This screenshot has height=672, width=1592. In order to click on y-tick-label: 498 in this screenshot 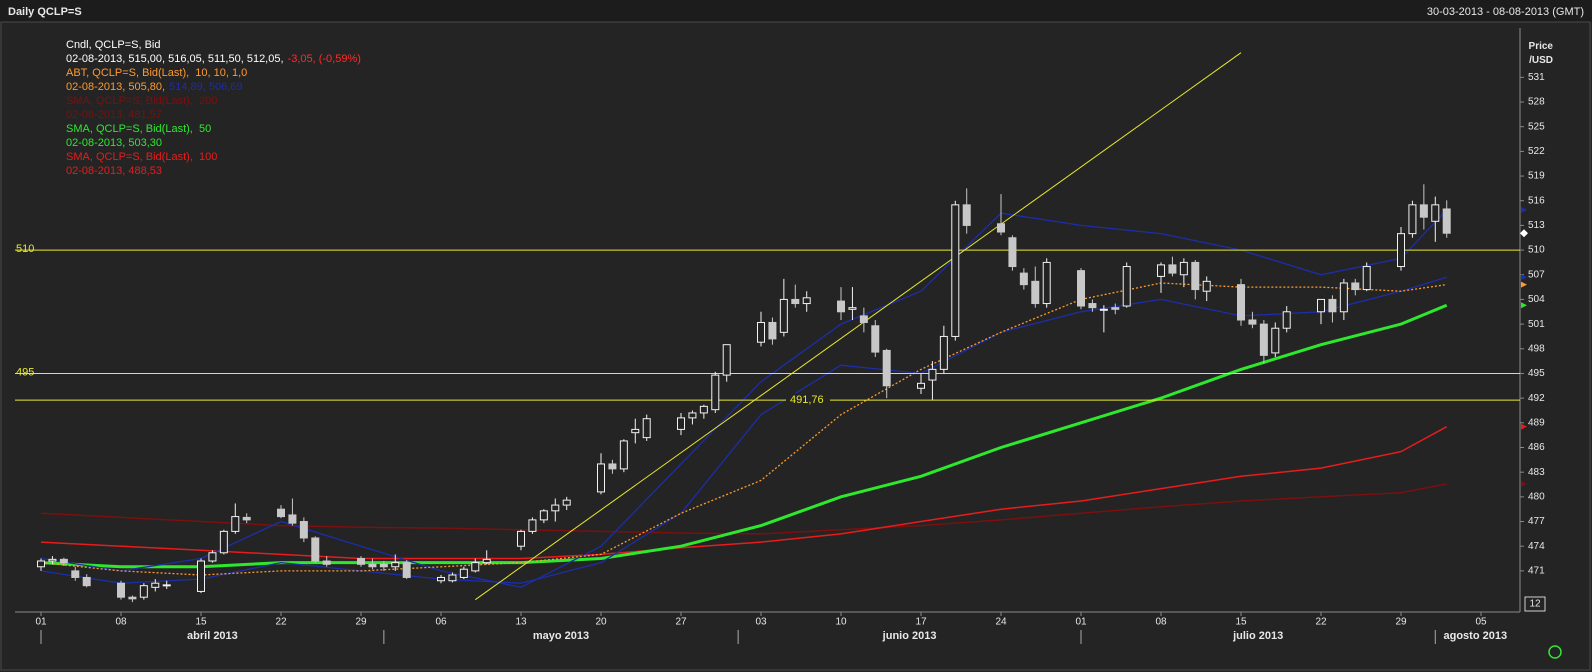, I will do `click(1536, 348)`.